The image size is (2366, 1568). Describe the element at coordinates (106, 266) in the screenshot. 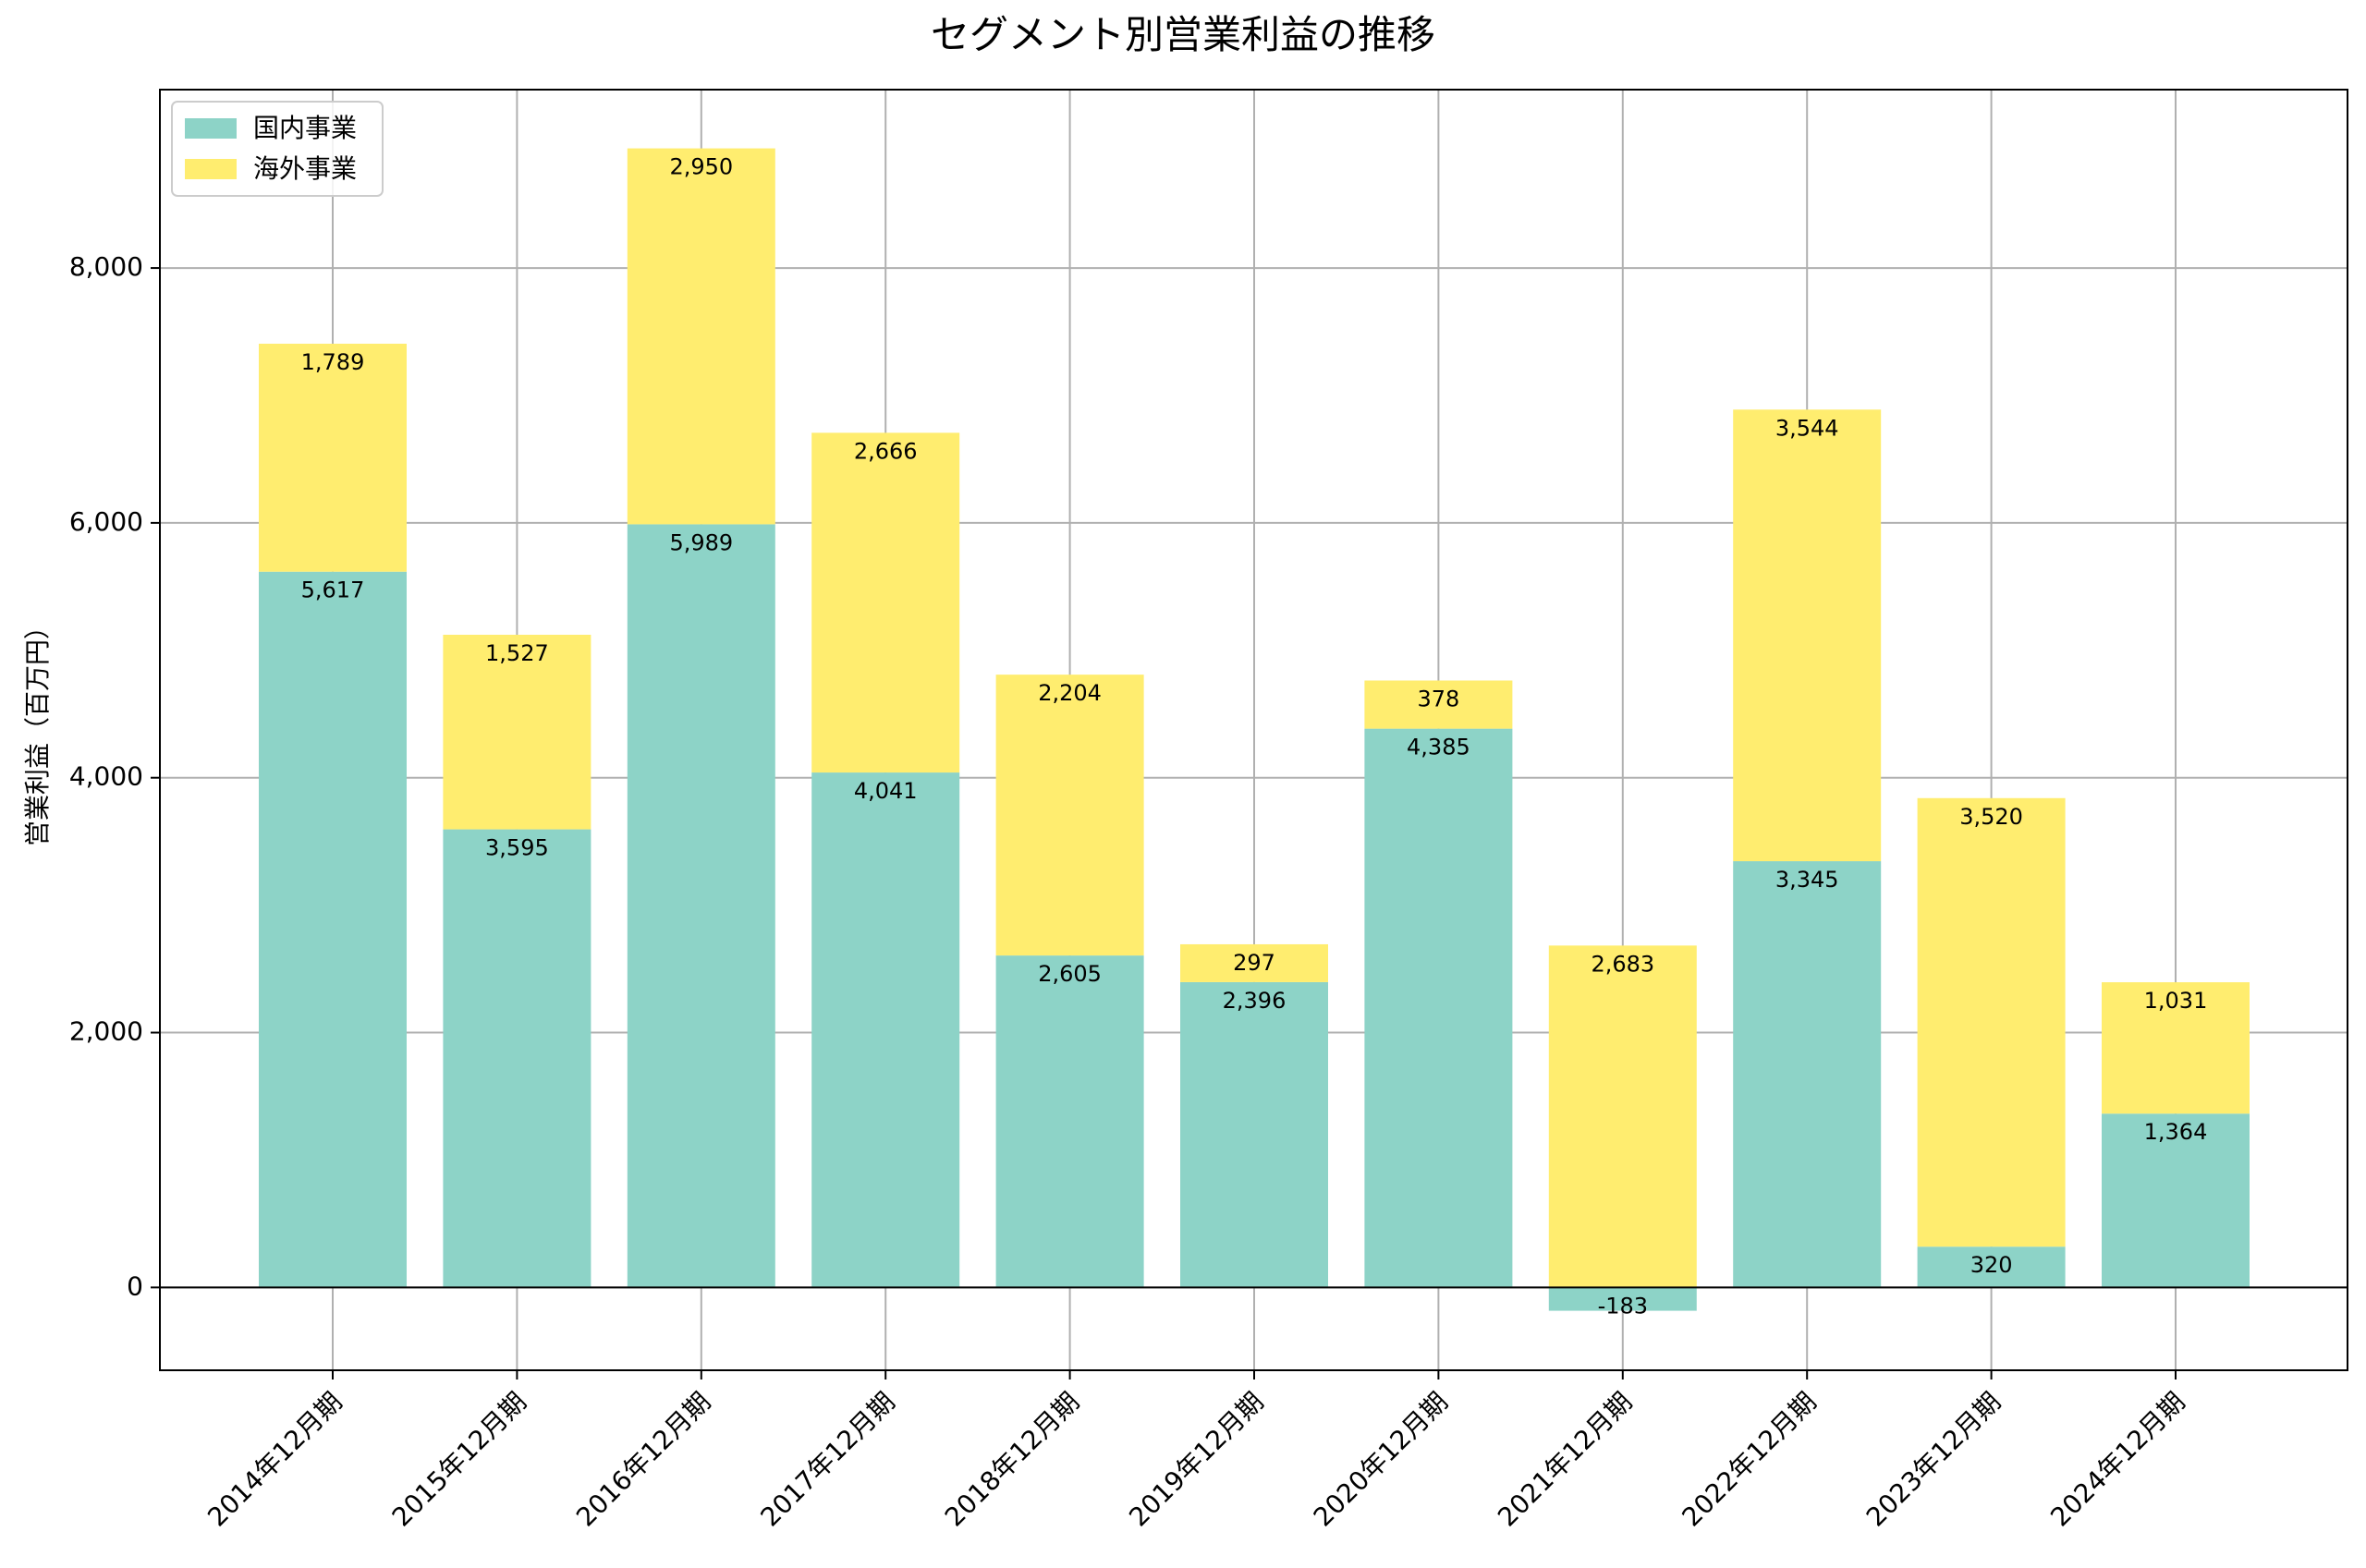

I see `y-tick-label: 8,000` at that location.